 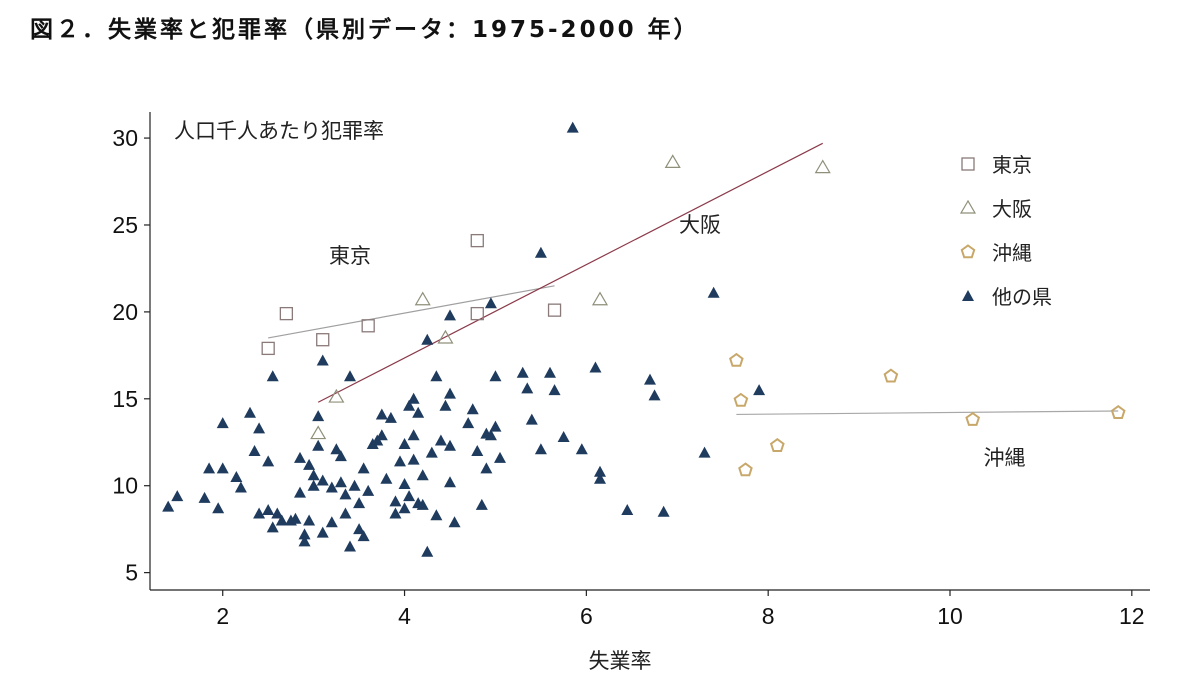 What do you see at coordinates (125, 312) in the screenshot?
I see `y-tick-label: 20` at bounding box center [125, 312].